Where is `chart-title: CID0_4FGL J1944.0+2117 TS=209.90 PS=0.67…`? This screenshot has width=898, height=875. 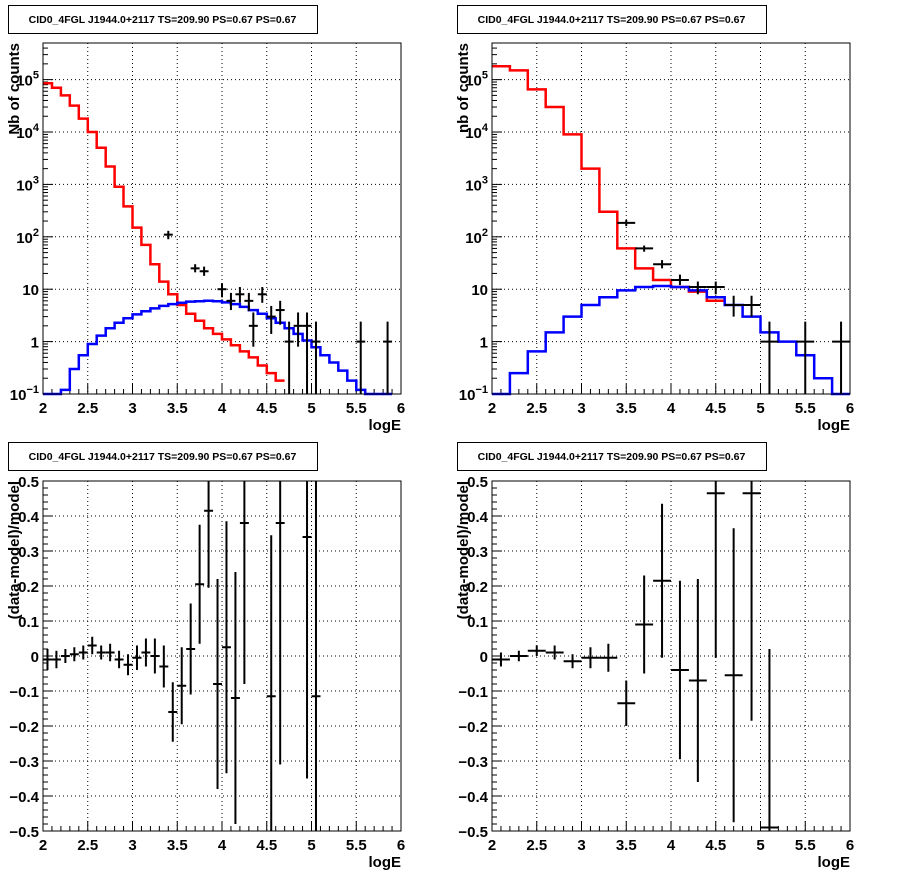 chart-title: CID0_4FGL J1944.0+2117 TS=209.90 PS=0.67… is located at coordinates (163, 20).